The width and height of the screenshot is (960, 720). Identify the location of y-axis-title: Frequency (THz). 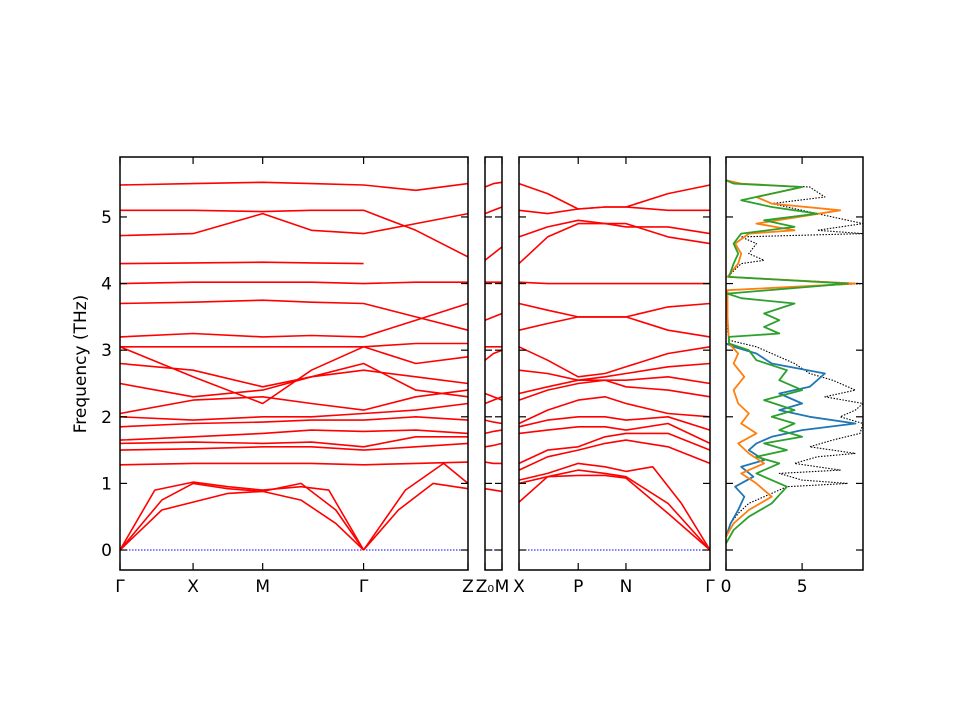
(81, 364).